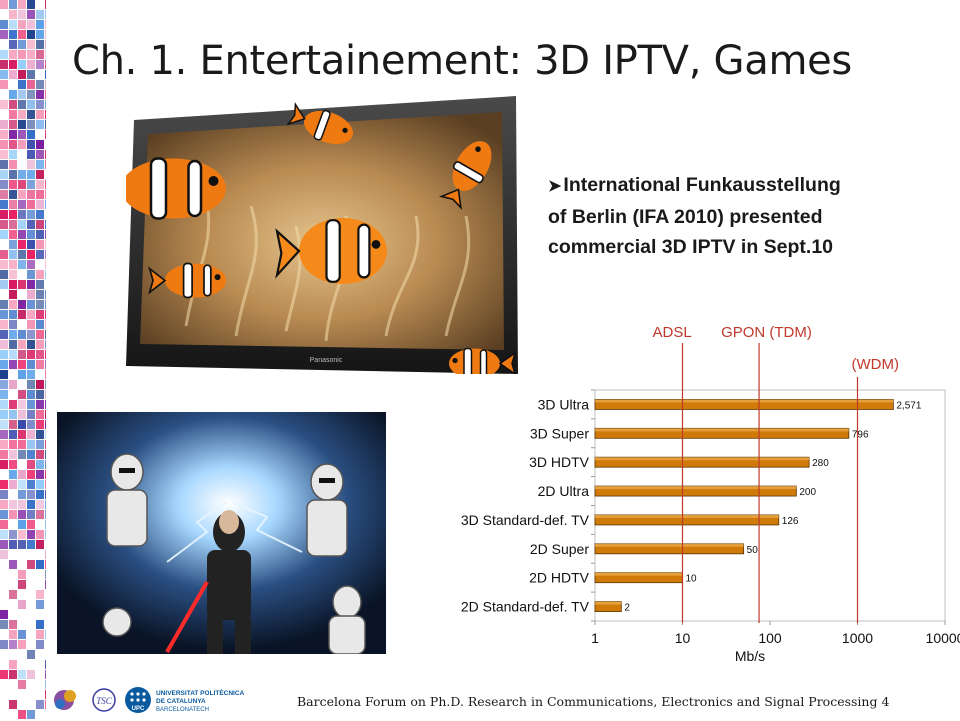  Describe the element at coordinates (462, 61) in the screenshot. I see `slide-title: Ch. 1. Entertainement: 3D IPTV, Games` at that location.